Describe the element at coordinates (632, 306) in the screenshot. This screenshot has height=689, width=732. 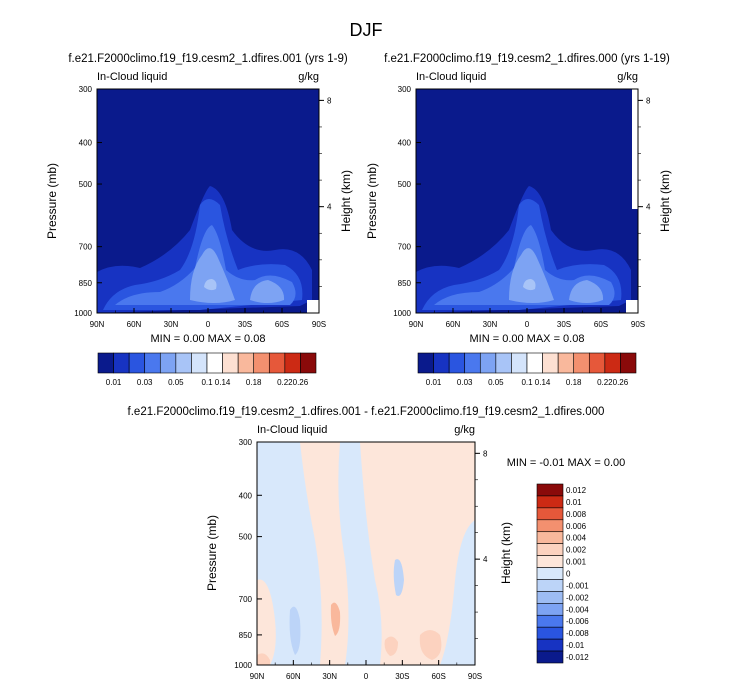
I see `panel-2-missing-topography` at that location.